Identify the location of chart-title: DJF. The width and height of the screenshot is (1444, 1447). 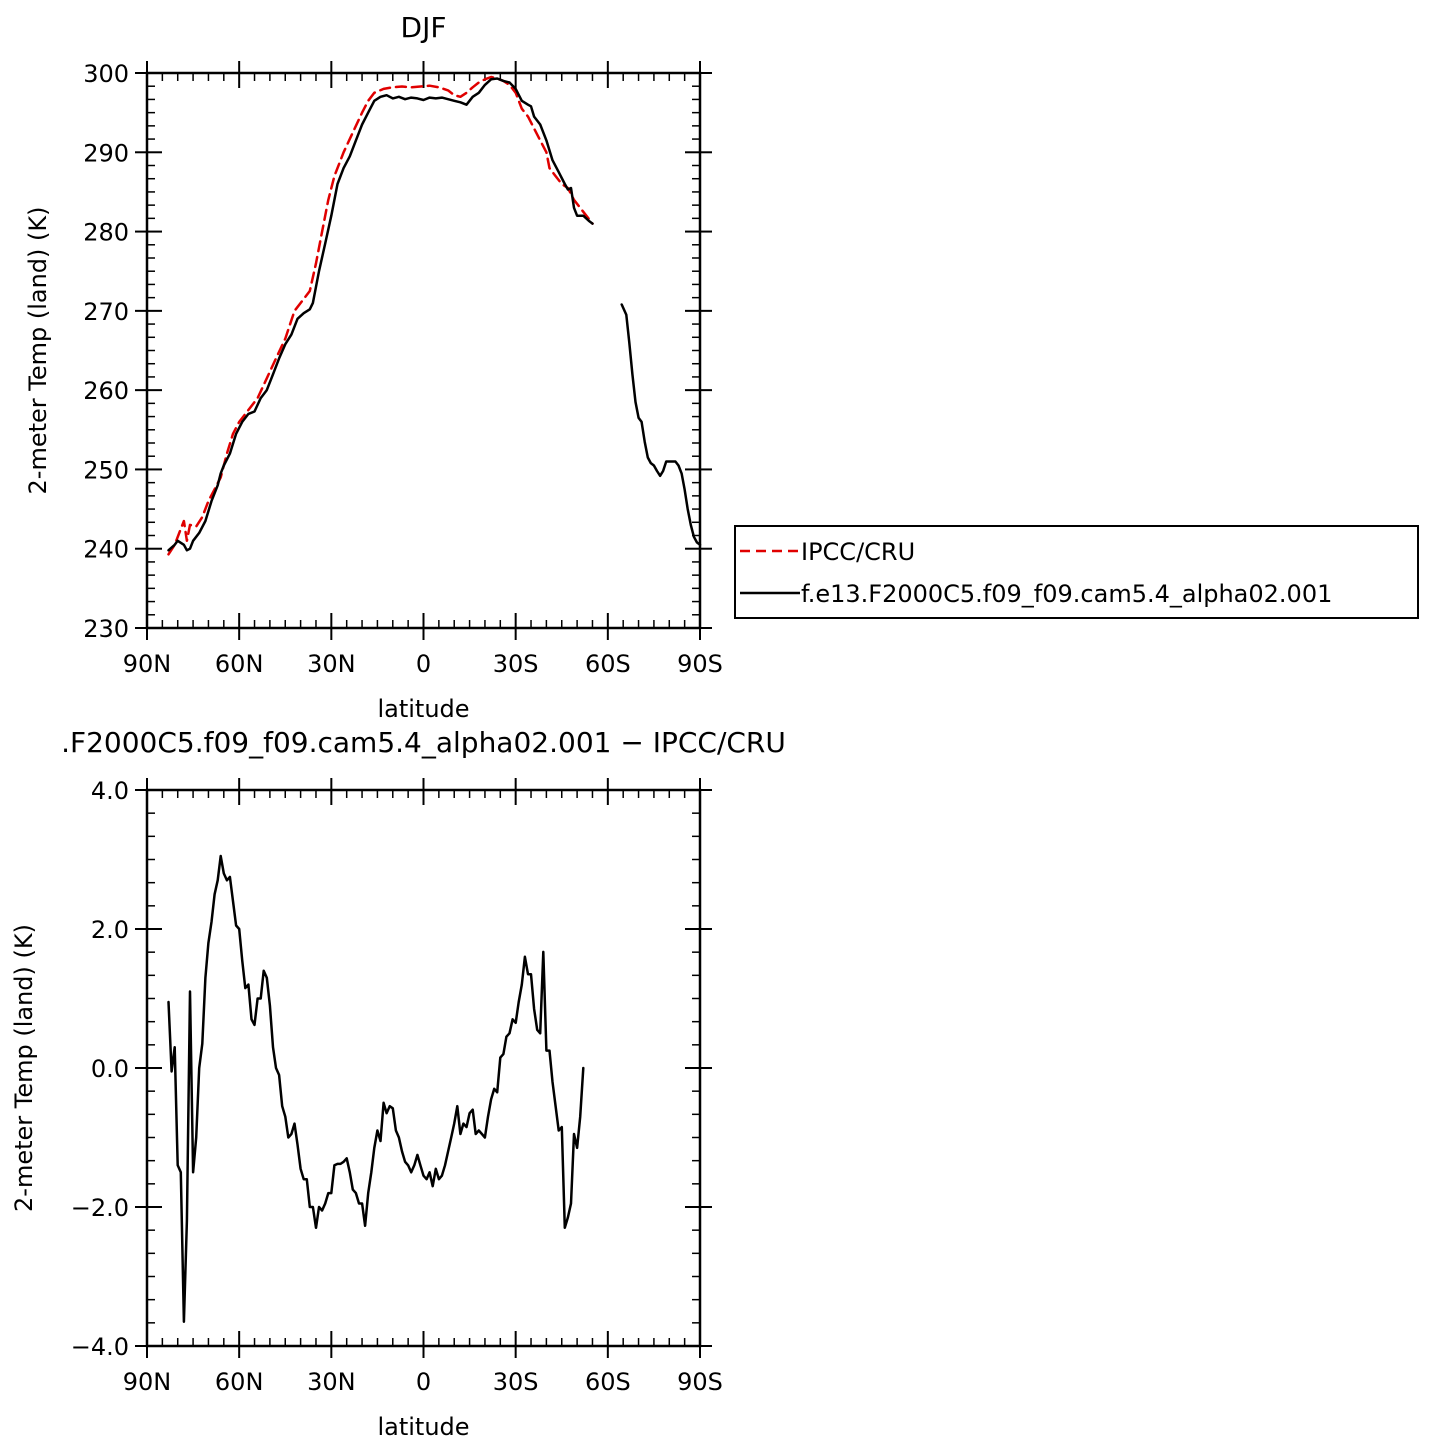
(424, 27).